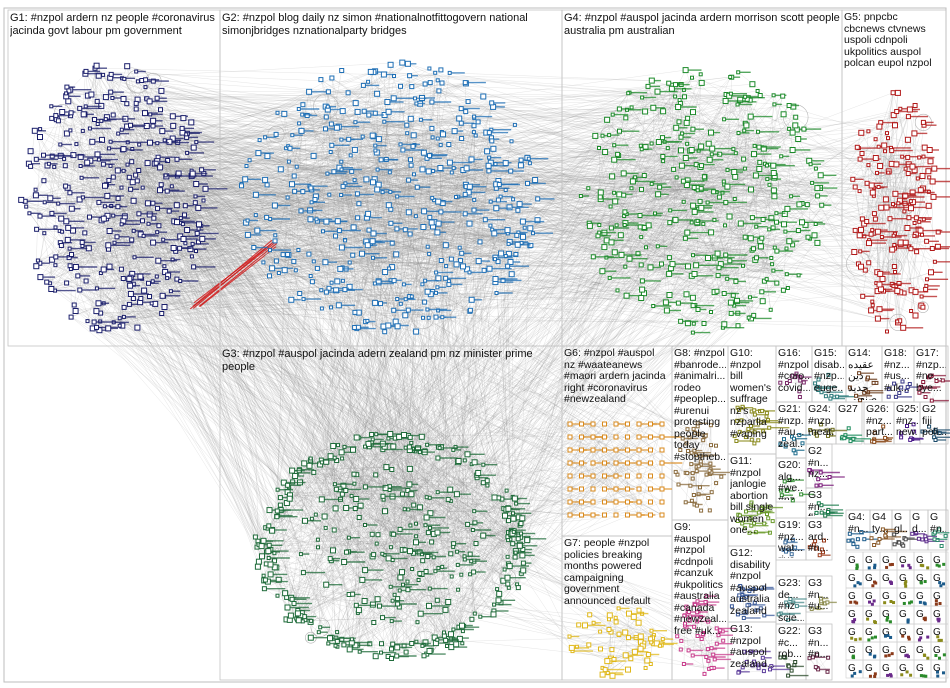 This screenshot has height=688, width=950. Describe the element at coordinates (858, 530) in the screenshot. I see `group-box-g4x1` at that location.